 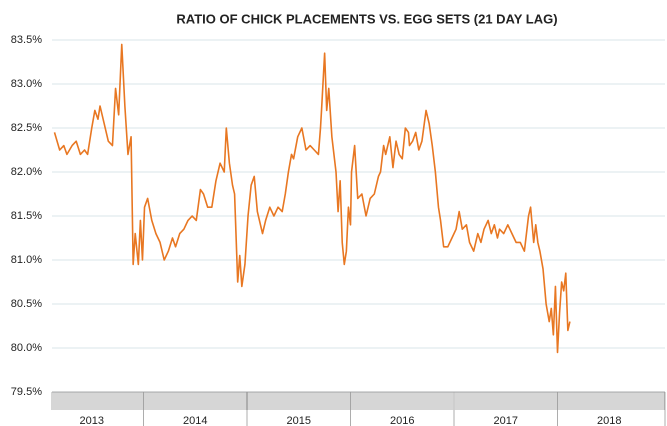 What do you see at coordinates (26, 40) in the screenshot?
I see `y-tick-label: 83.5%` at bounding box center [26, 40].